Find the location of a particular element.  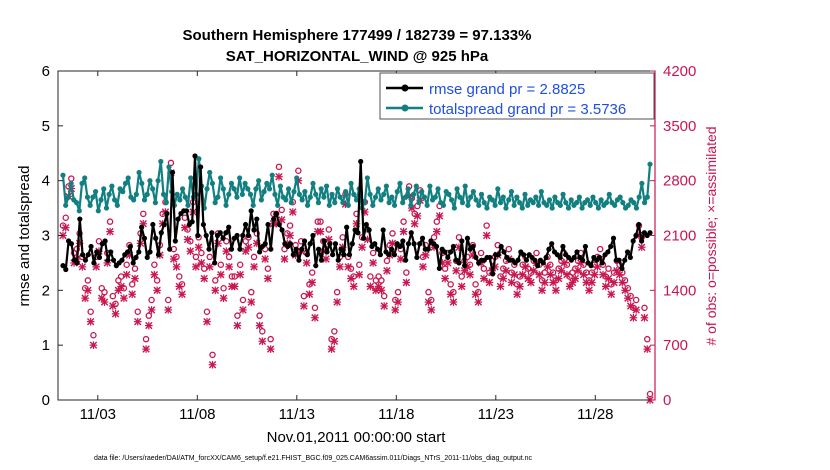

x-tick-label: 11/03 is located at coordinates (98, 414).